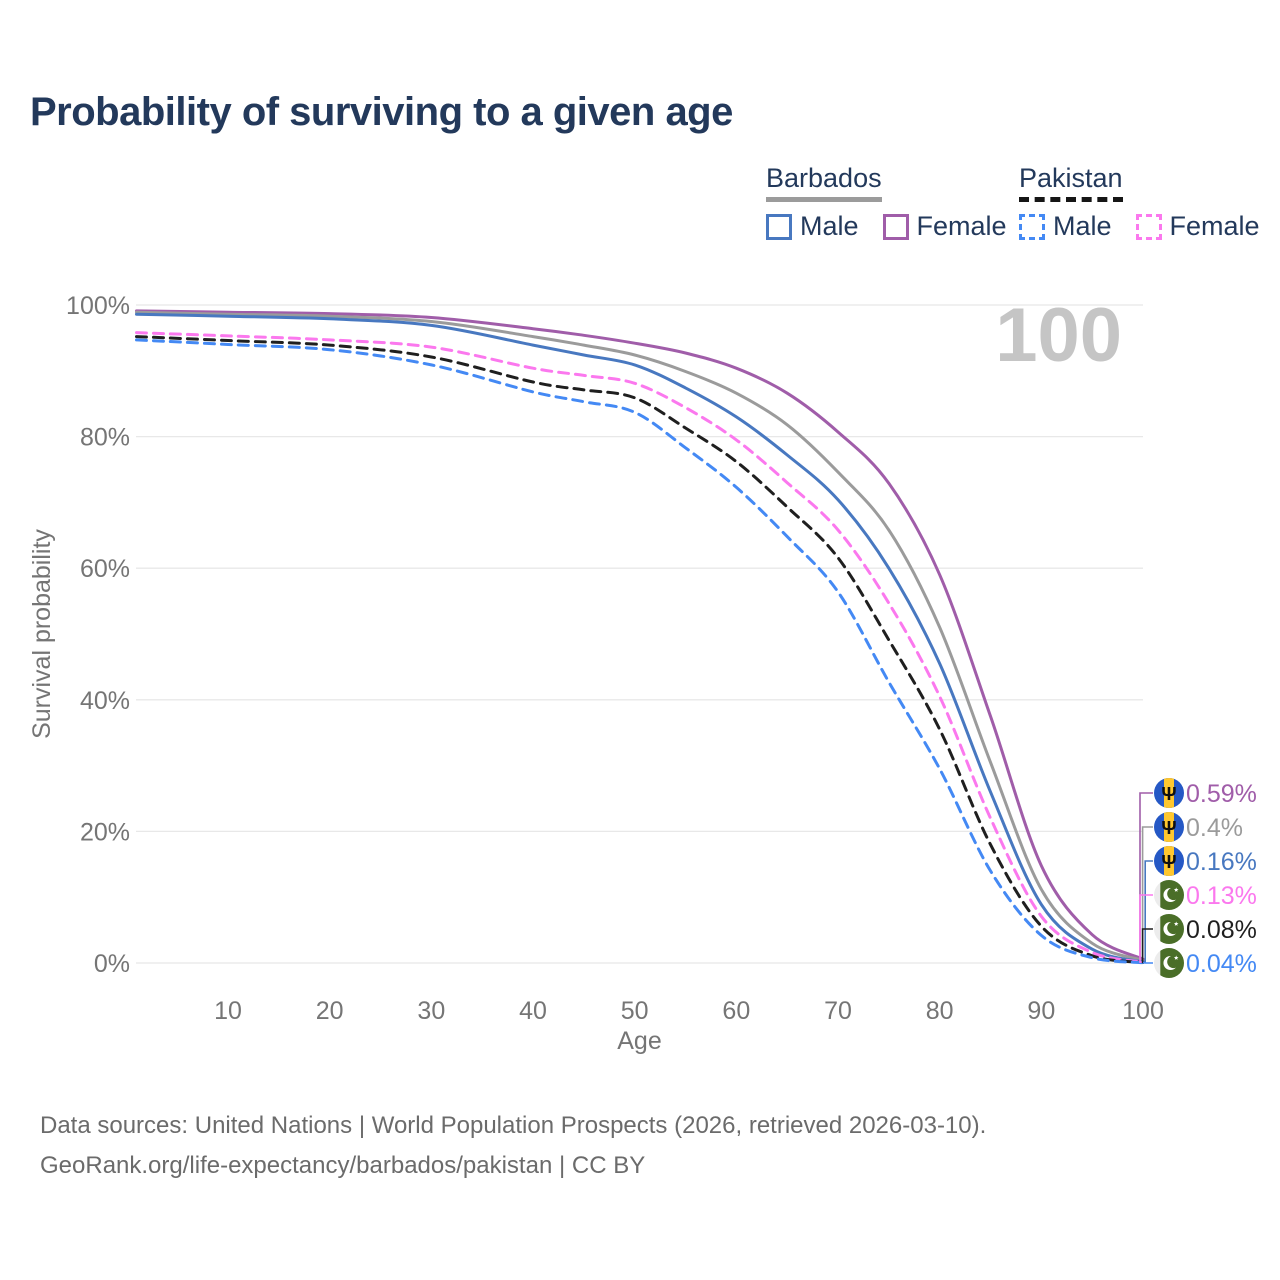 This screenshot has height=1280, width=1280. I want to click on legend-item-pakistan-male: Male, so click(1065, 226).